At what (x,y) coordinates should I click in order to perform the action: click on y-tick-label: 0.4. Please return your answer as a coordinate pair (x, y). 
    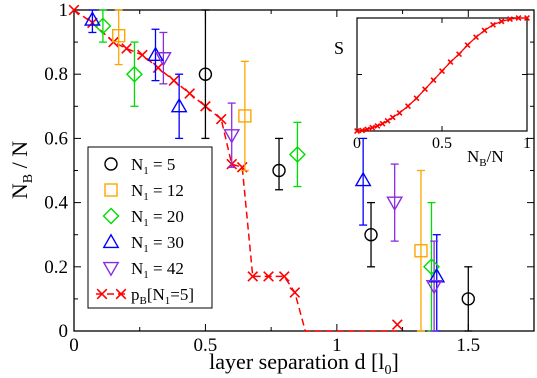
    Looking at the image, I should click on (56, 203).